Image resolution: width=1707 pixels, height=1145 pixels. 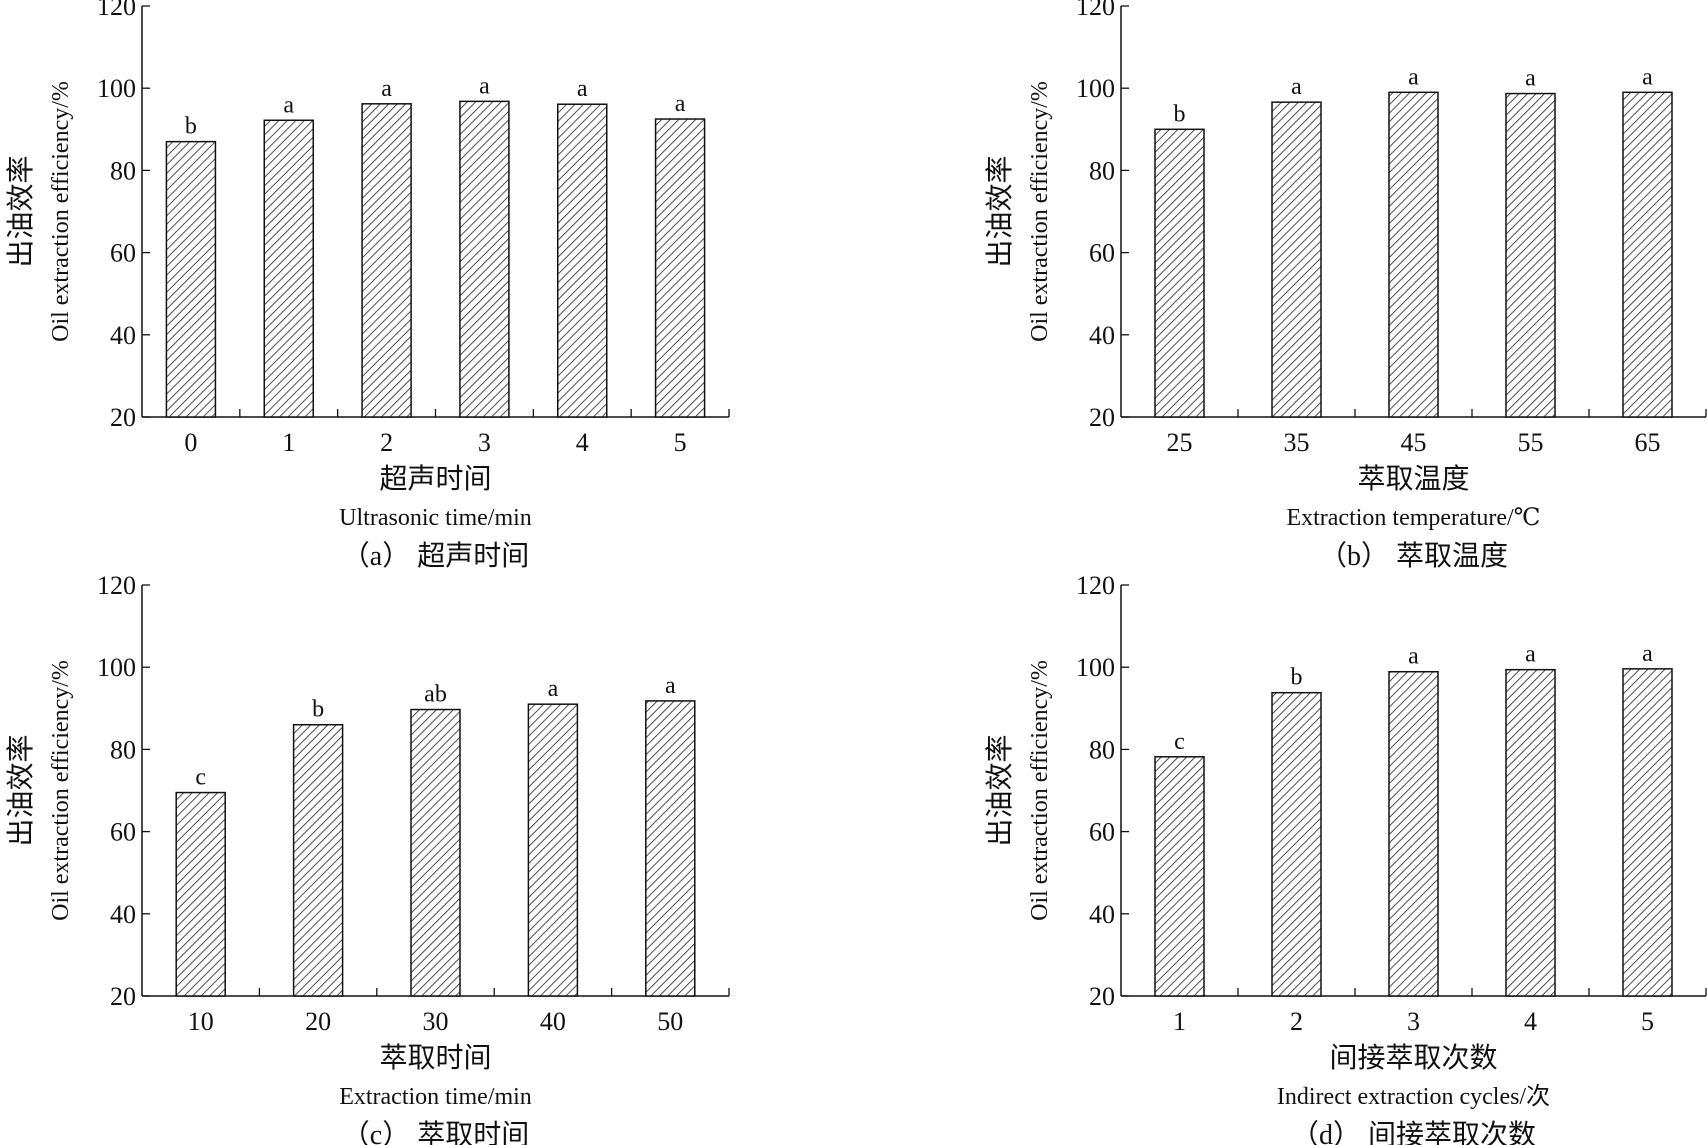 What do you see at coordinates (1531, 442) in the screenshot?
I see `x-tick-label: 55` at bounding box center [1531, 442].